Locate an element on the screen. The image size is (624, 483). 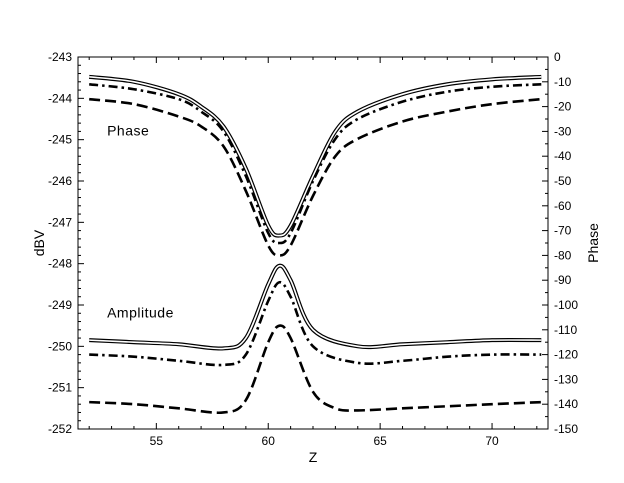
y-tick-label: -249 is located at coordinates (60, 305).